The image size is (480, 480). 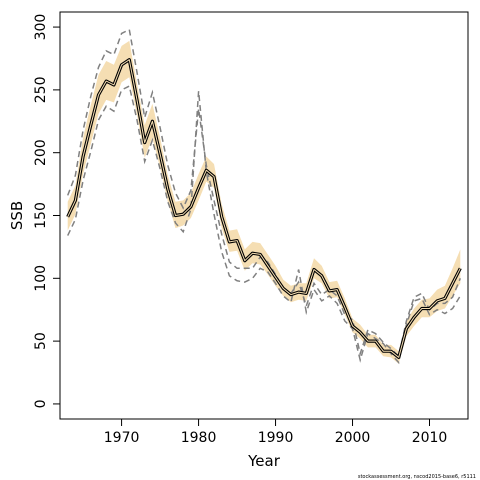 What do you see at coordinates (17, 215) in the screenshot?
I see `y-axis-label: SSB` at bounding box center [17, 215].